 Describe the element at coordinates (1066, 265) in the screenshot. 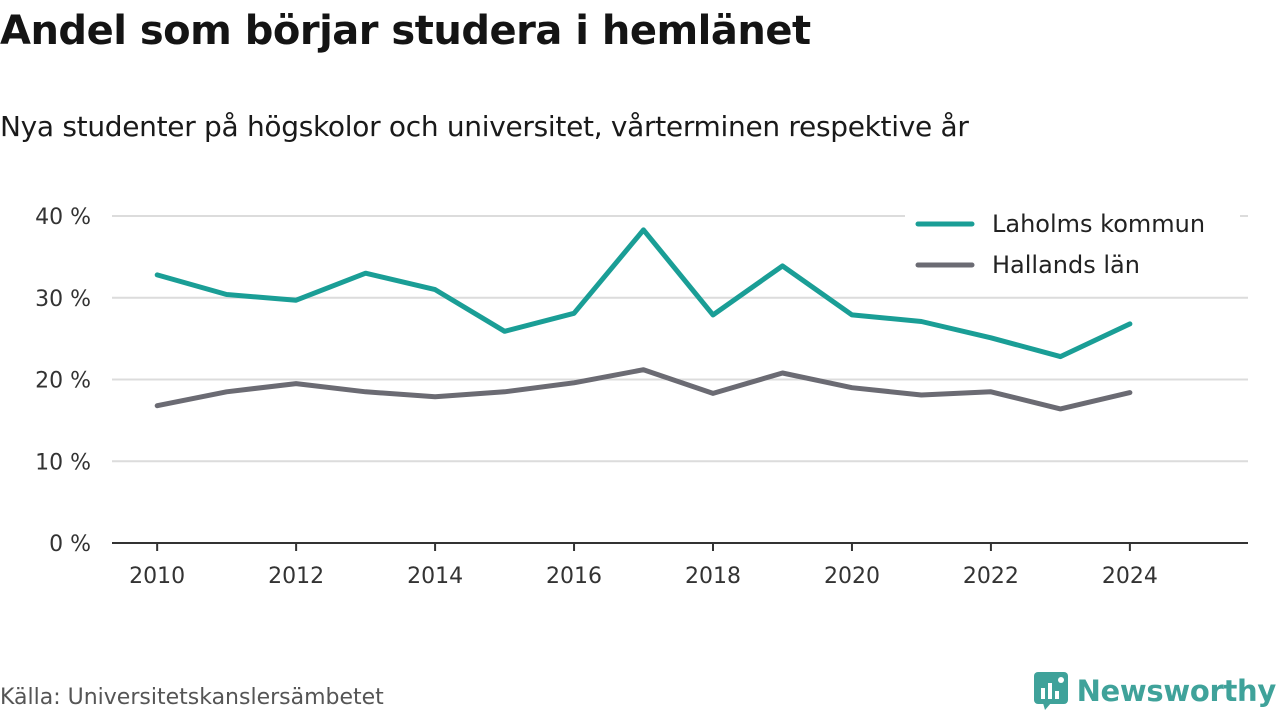

I see `legend-label-2: Hallands län` at that location.